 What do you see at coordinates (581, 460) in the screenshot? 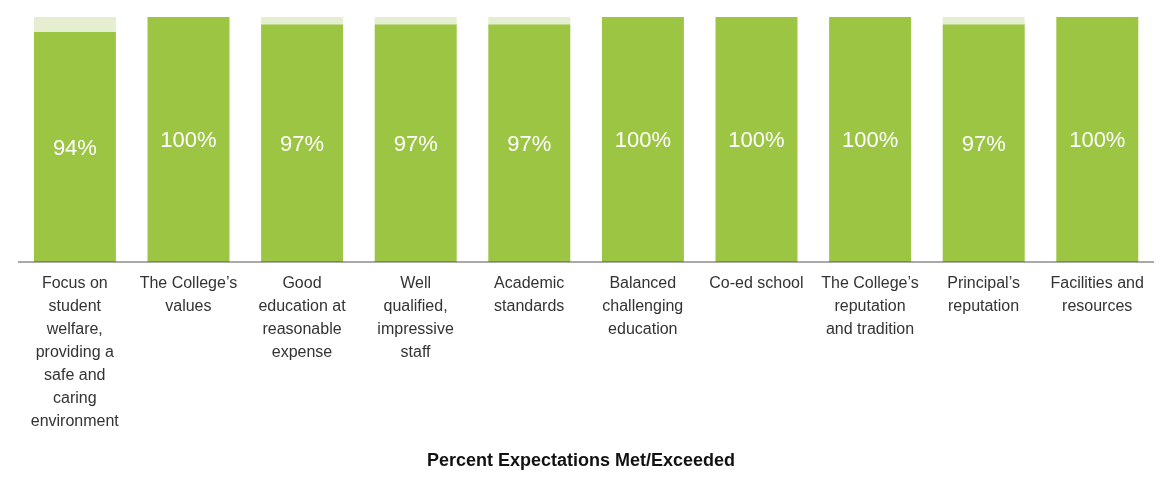
I see `x-axis-title: Percent Expectations Met/Exceeded` at bounding box center [581, 460].